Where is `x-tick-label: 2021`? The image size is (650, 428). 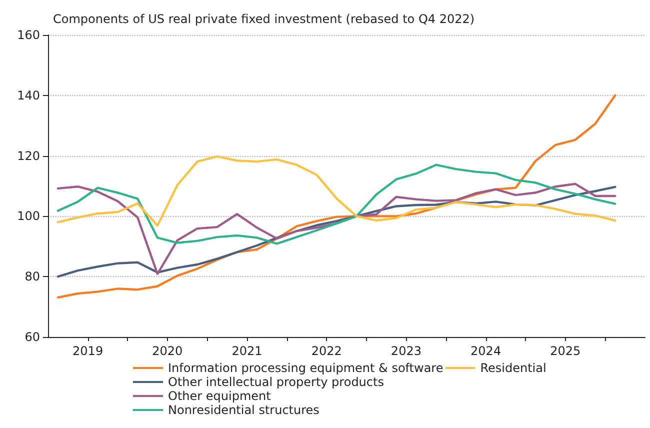
x-tick-label: 2021 is located at coordinates (247, 351).